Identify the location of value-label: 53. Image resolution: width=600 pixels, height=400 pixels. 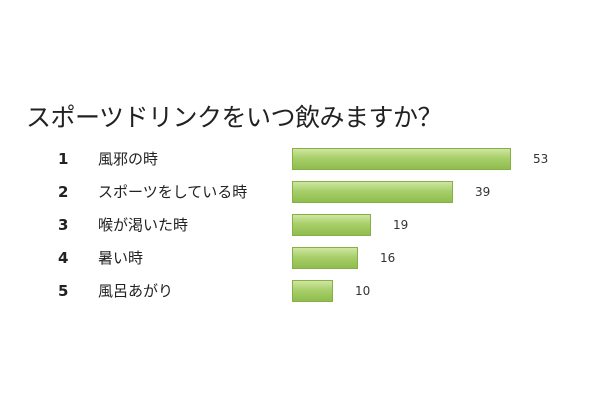
(541, 159).